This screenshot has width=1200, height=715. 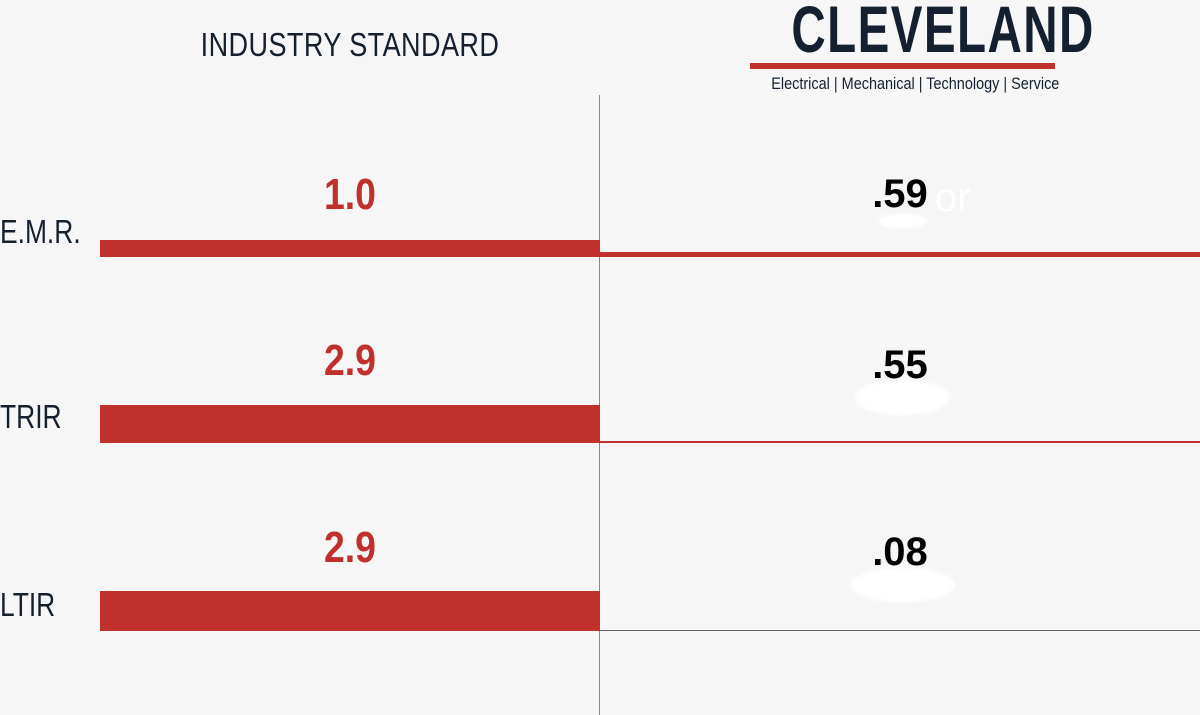 What do you see at coordinates (349, 194) in the screenshot?
I see `industry-value-emr: 1.0` at bounding box center [349, 194].